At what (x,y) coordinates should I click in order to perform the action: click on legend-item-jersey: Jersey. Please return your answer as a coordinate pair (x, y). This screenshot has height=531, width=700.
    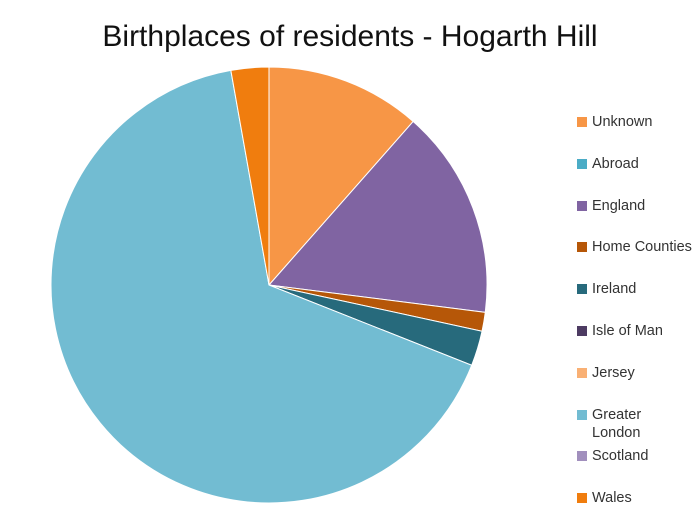
    Looking at the image, I should click on (638, 385).